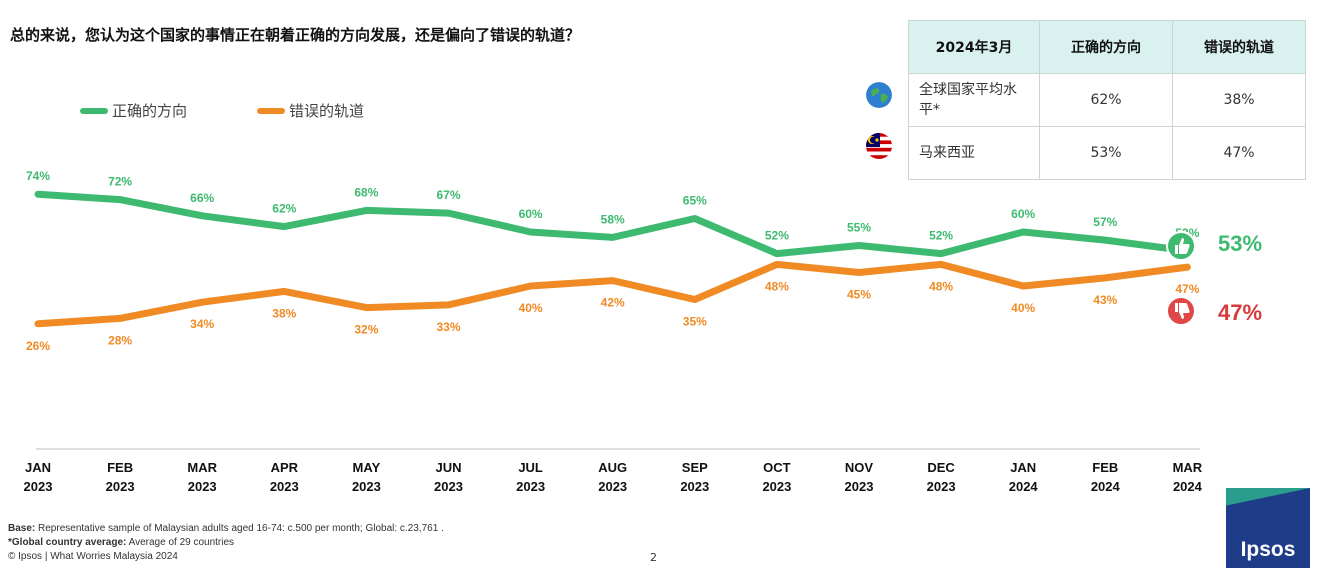 The height and width of the screenshot is (574, 1319). I want to click on x-tick-label: JAN 2023, so click(38, 477).